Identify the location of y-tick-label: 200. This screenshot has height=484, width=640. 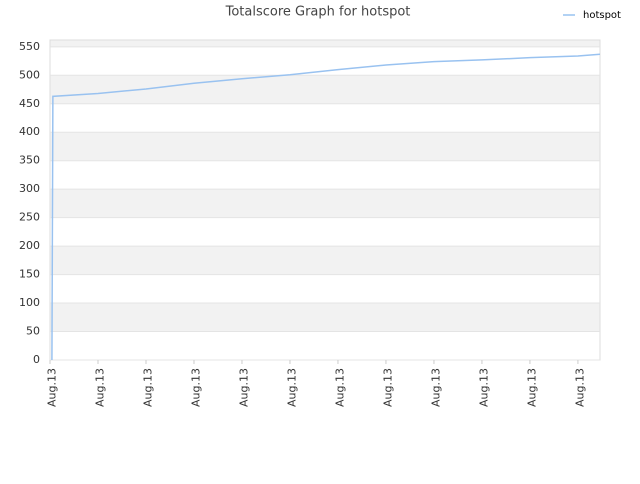
(29, 245).